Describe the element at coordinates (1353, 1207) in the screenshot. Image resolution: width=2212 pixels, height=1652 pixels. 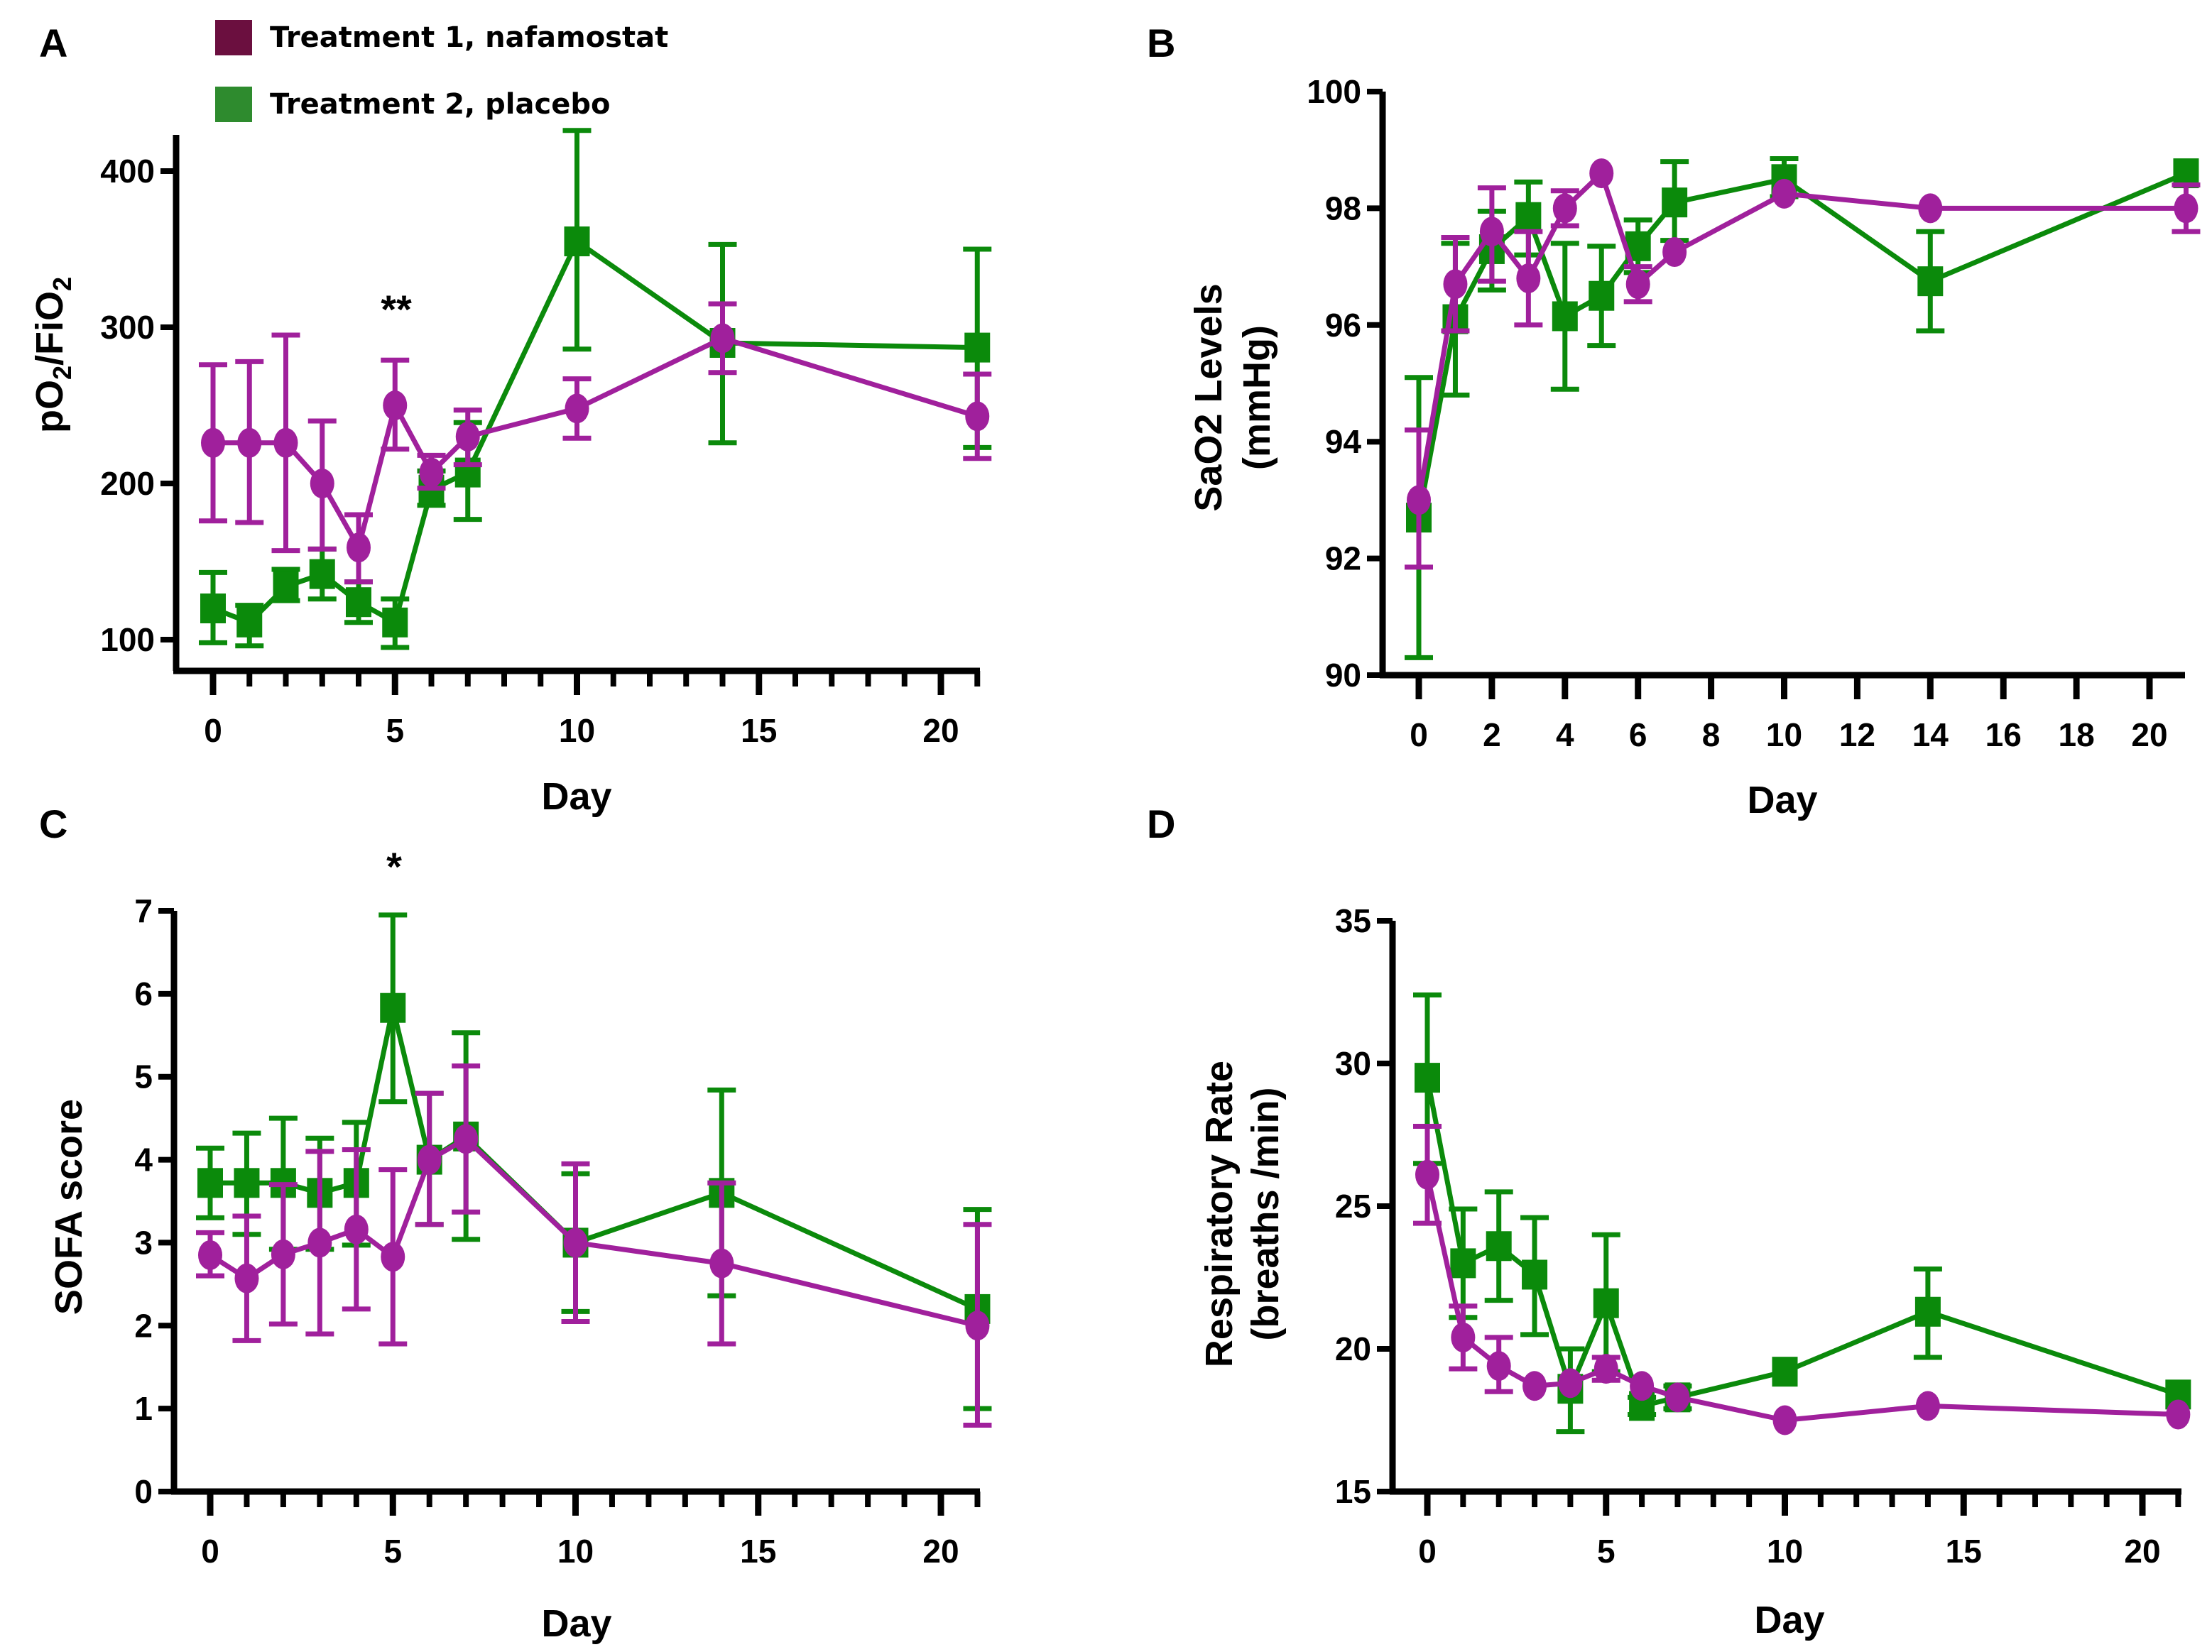
I see `y-tick-label-d: 25` at that location.